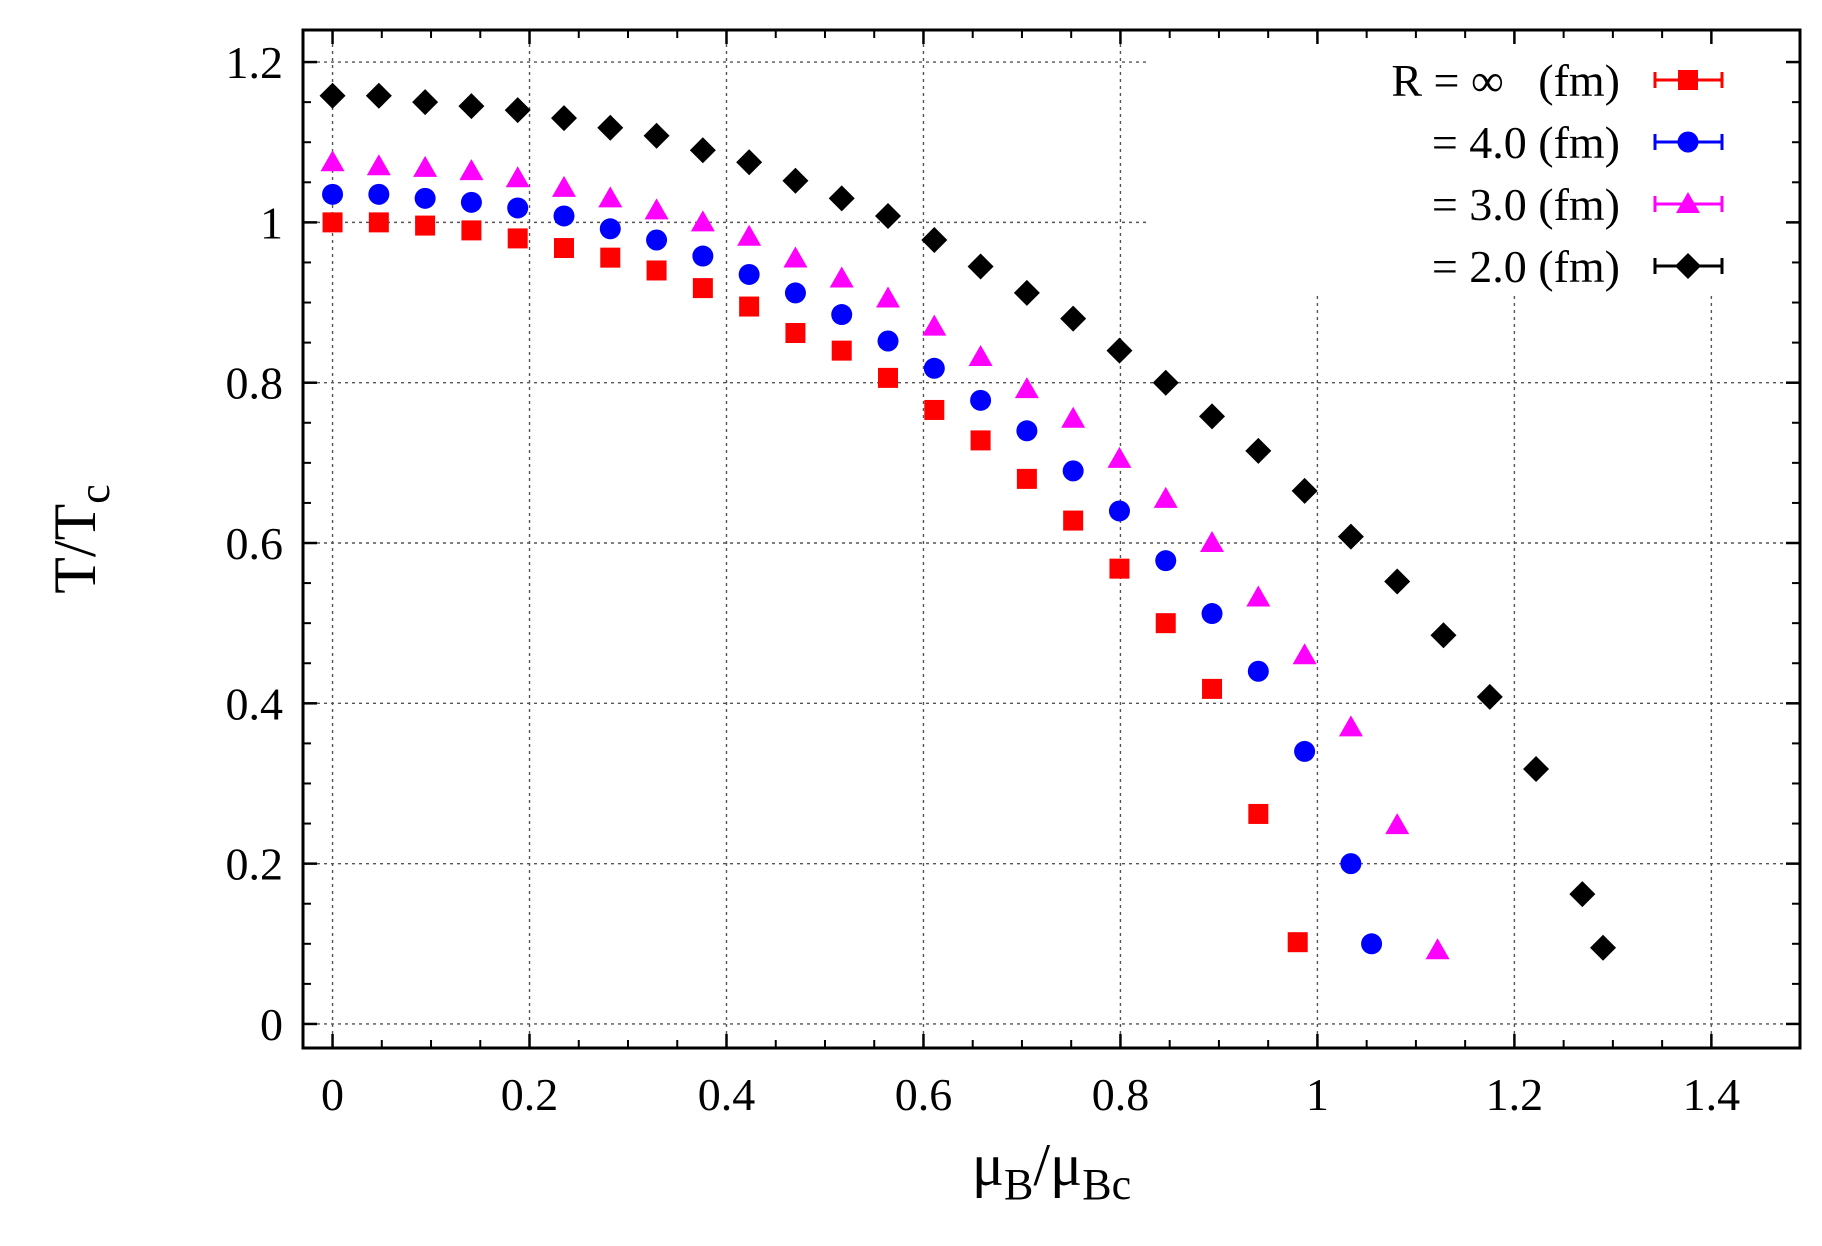 This screenshot has width=1822, height=1246. I want to click on x-tick-label: 1.2, so click(1515, 1094).